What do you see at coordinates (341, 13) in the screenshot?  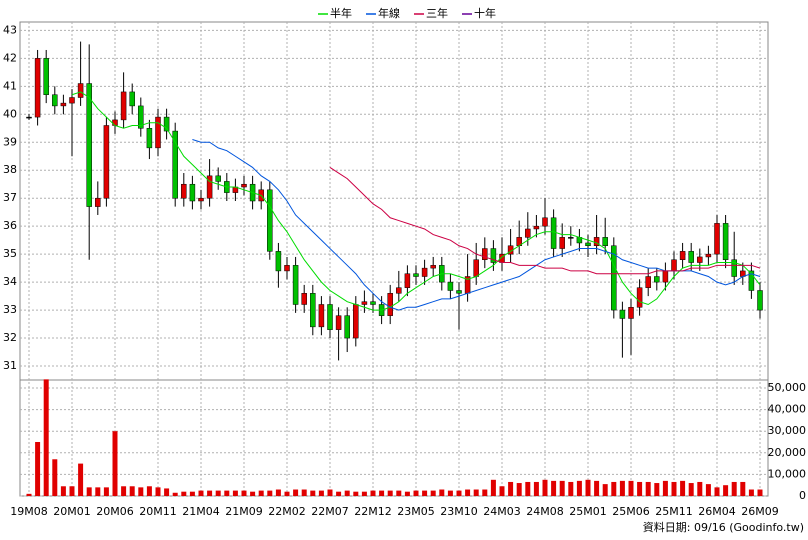 I see `legend-label: 半年` at bounding box center [341, 13].